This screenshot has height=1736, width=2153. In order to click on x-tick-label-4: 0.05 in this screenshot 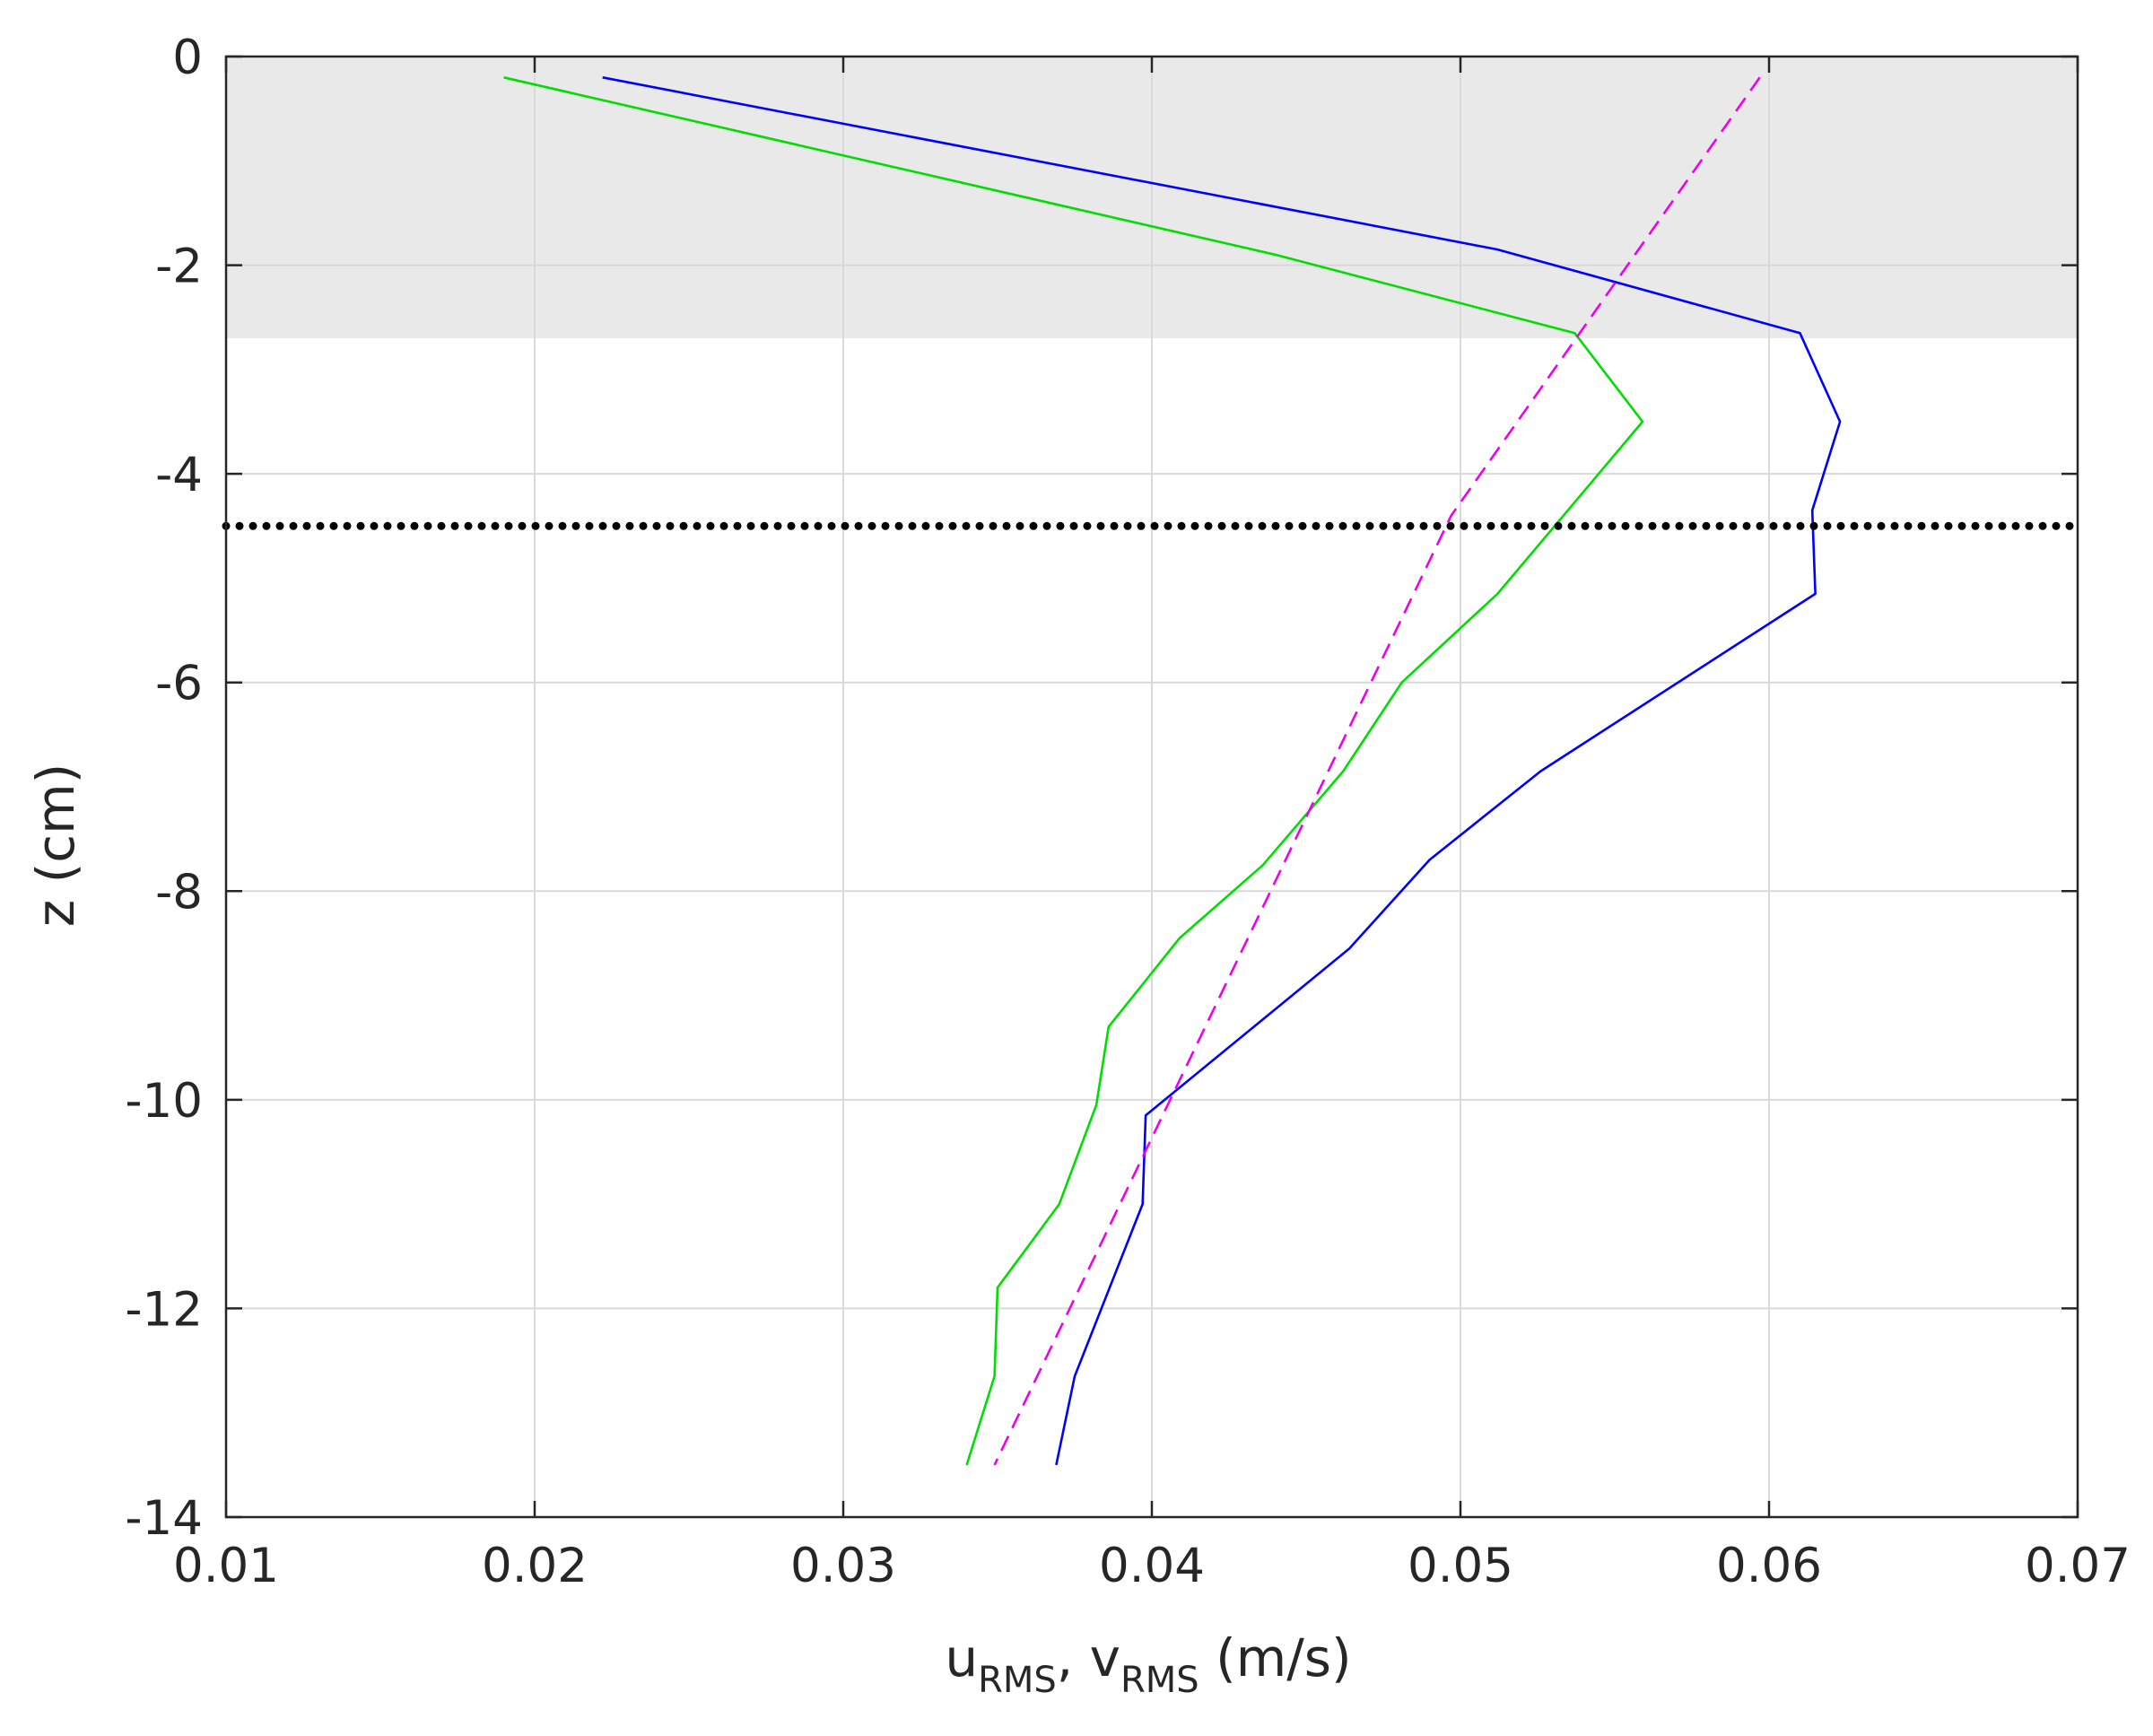, I will do `click(1460, 1566)`.